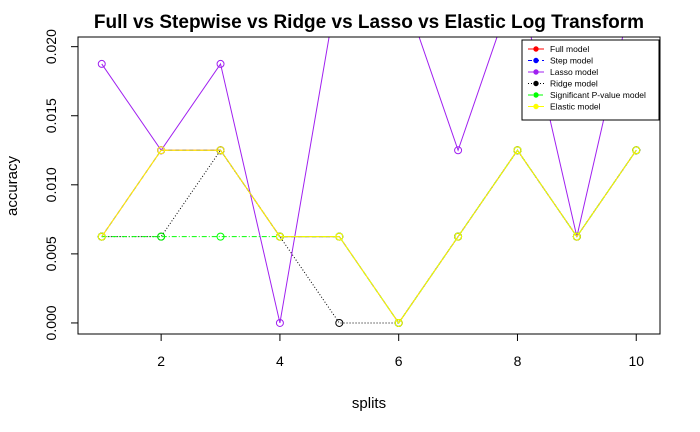 This screenshot has height=432, width=700. I want to click on legend-label: Full model, so click(569, 49).